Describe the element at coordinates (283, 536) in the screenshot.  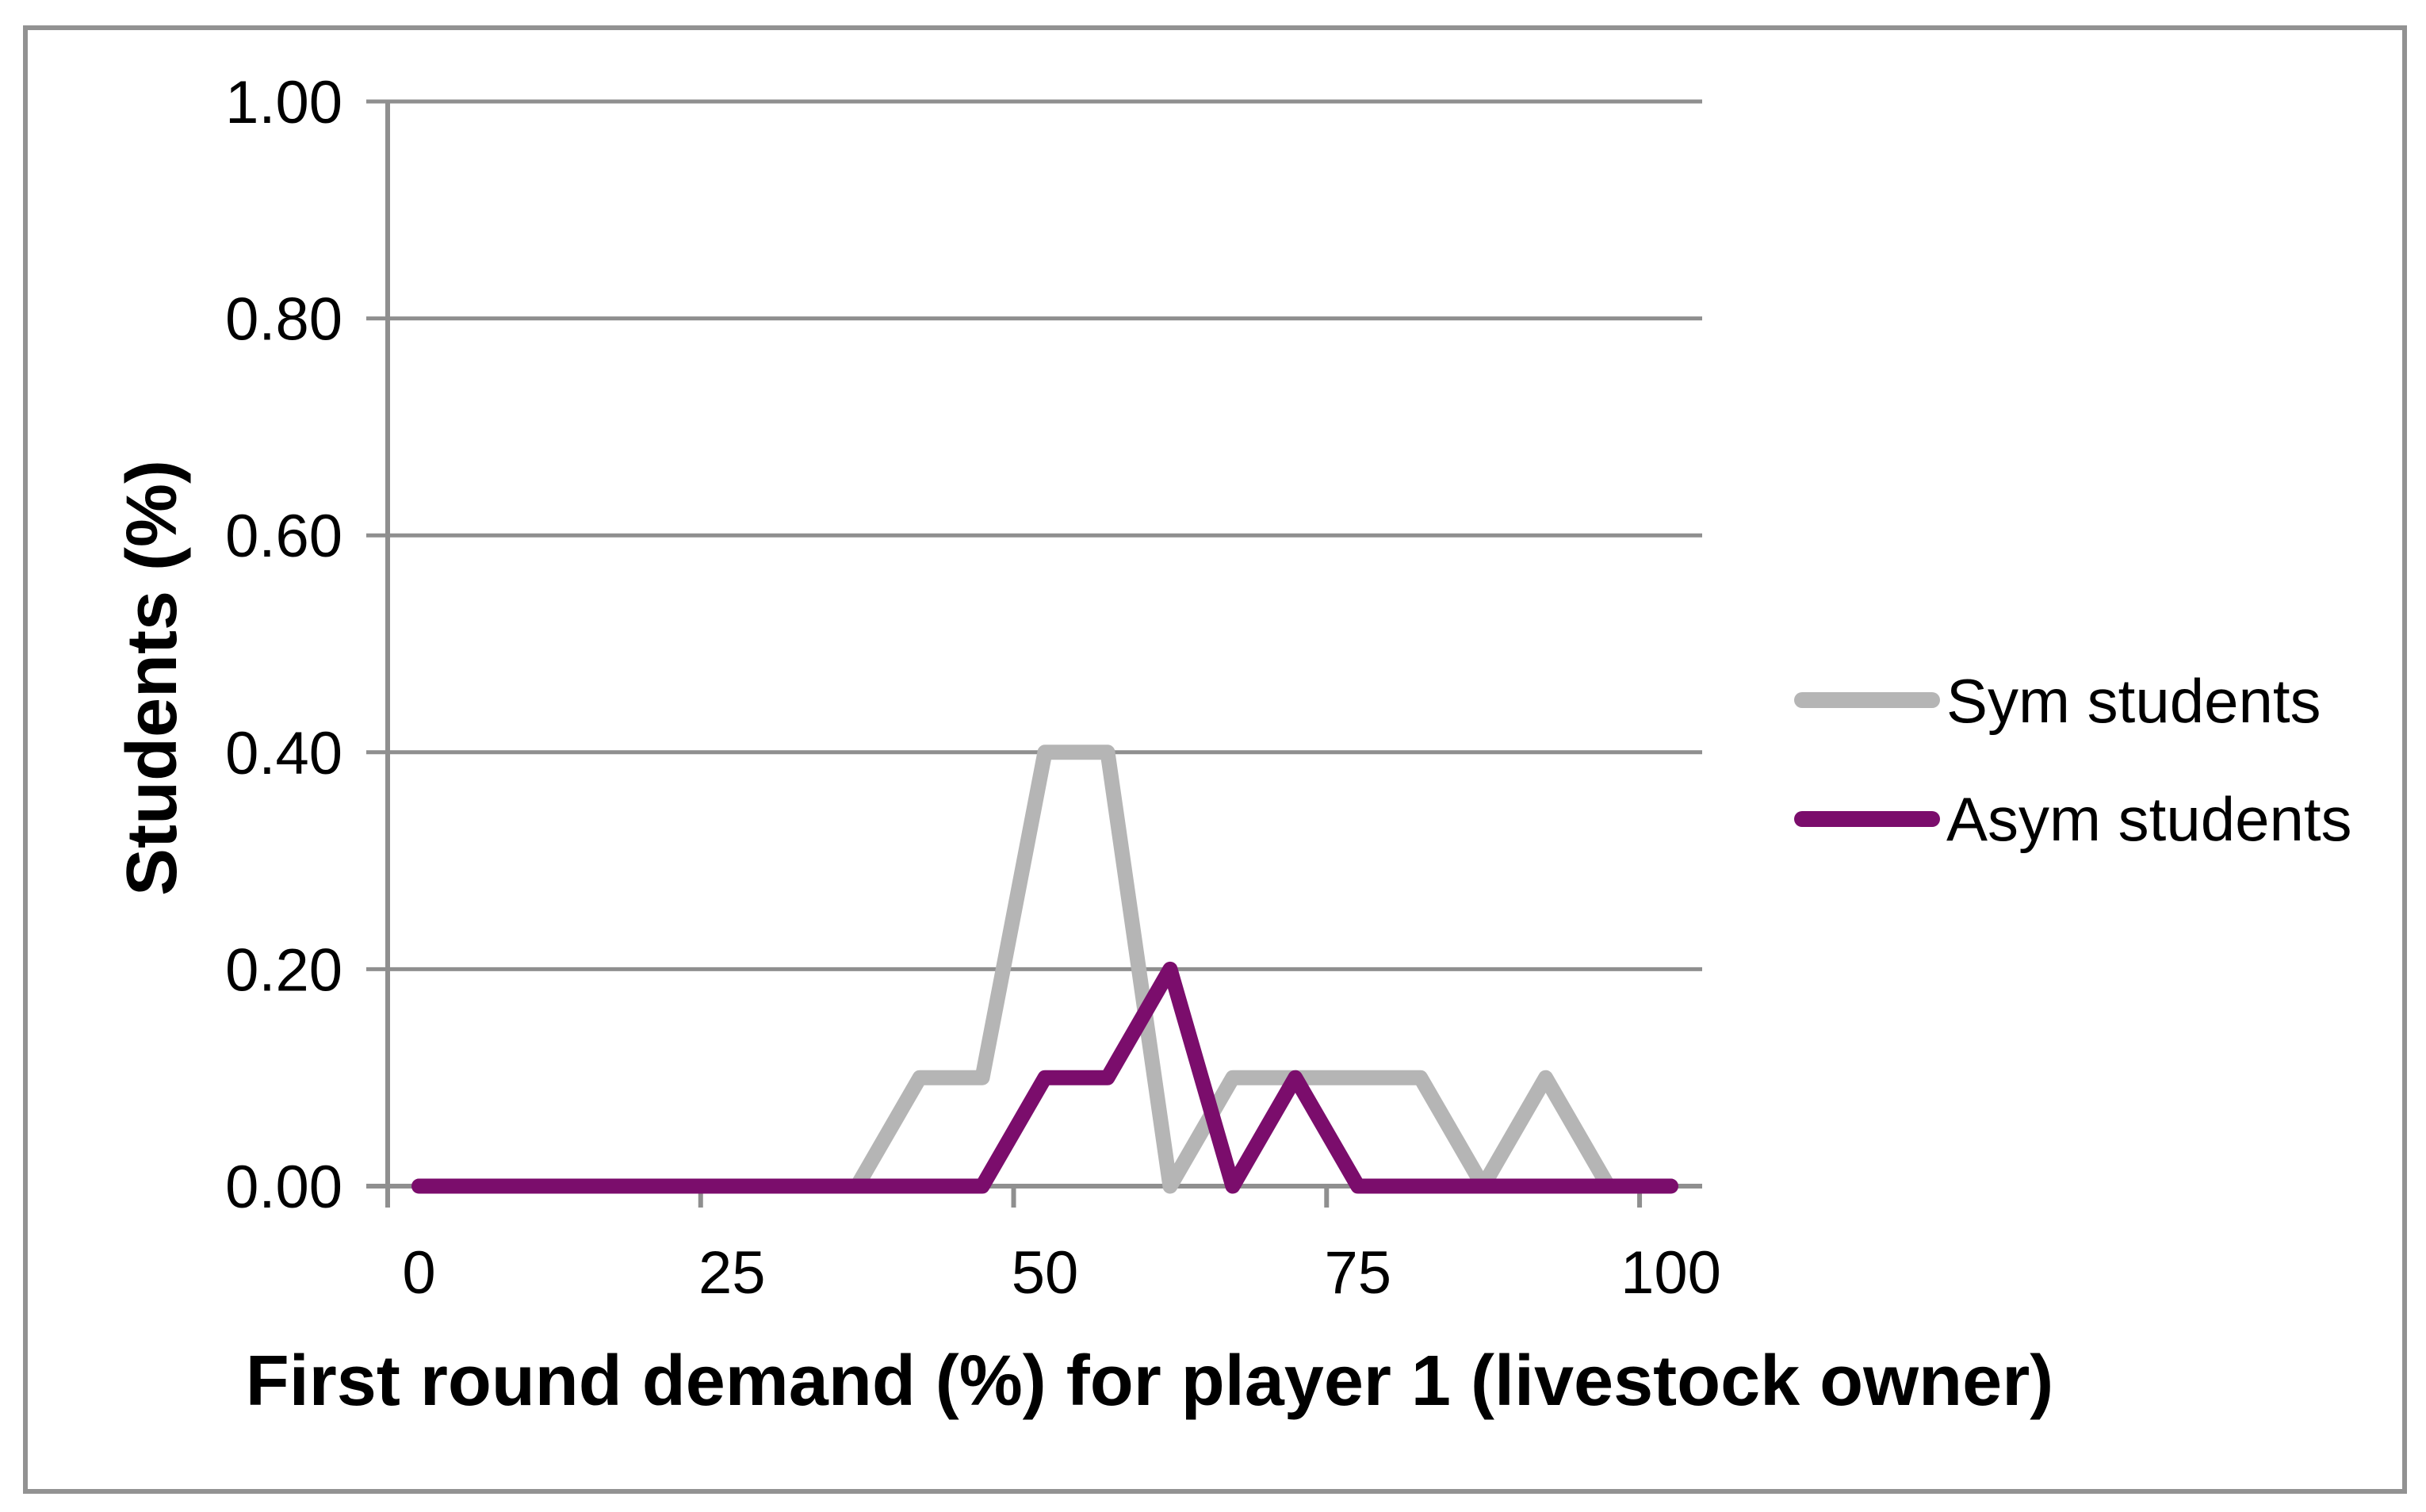
I see `y-tick-label-0.60: 0.60` at that location.